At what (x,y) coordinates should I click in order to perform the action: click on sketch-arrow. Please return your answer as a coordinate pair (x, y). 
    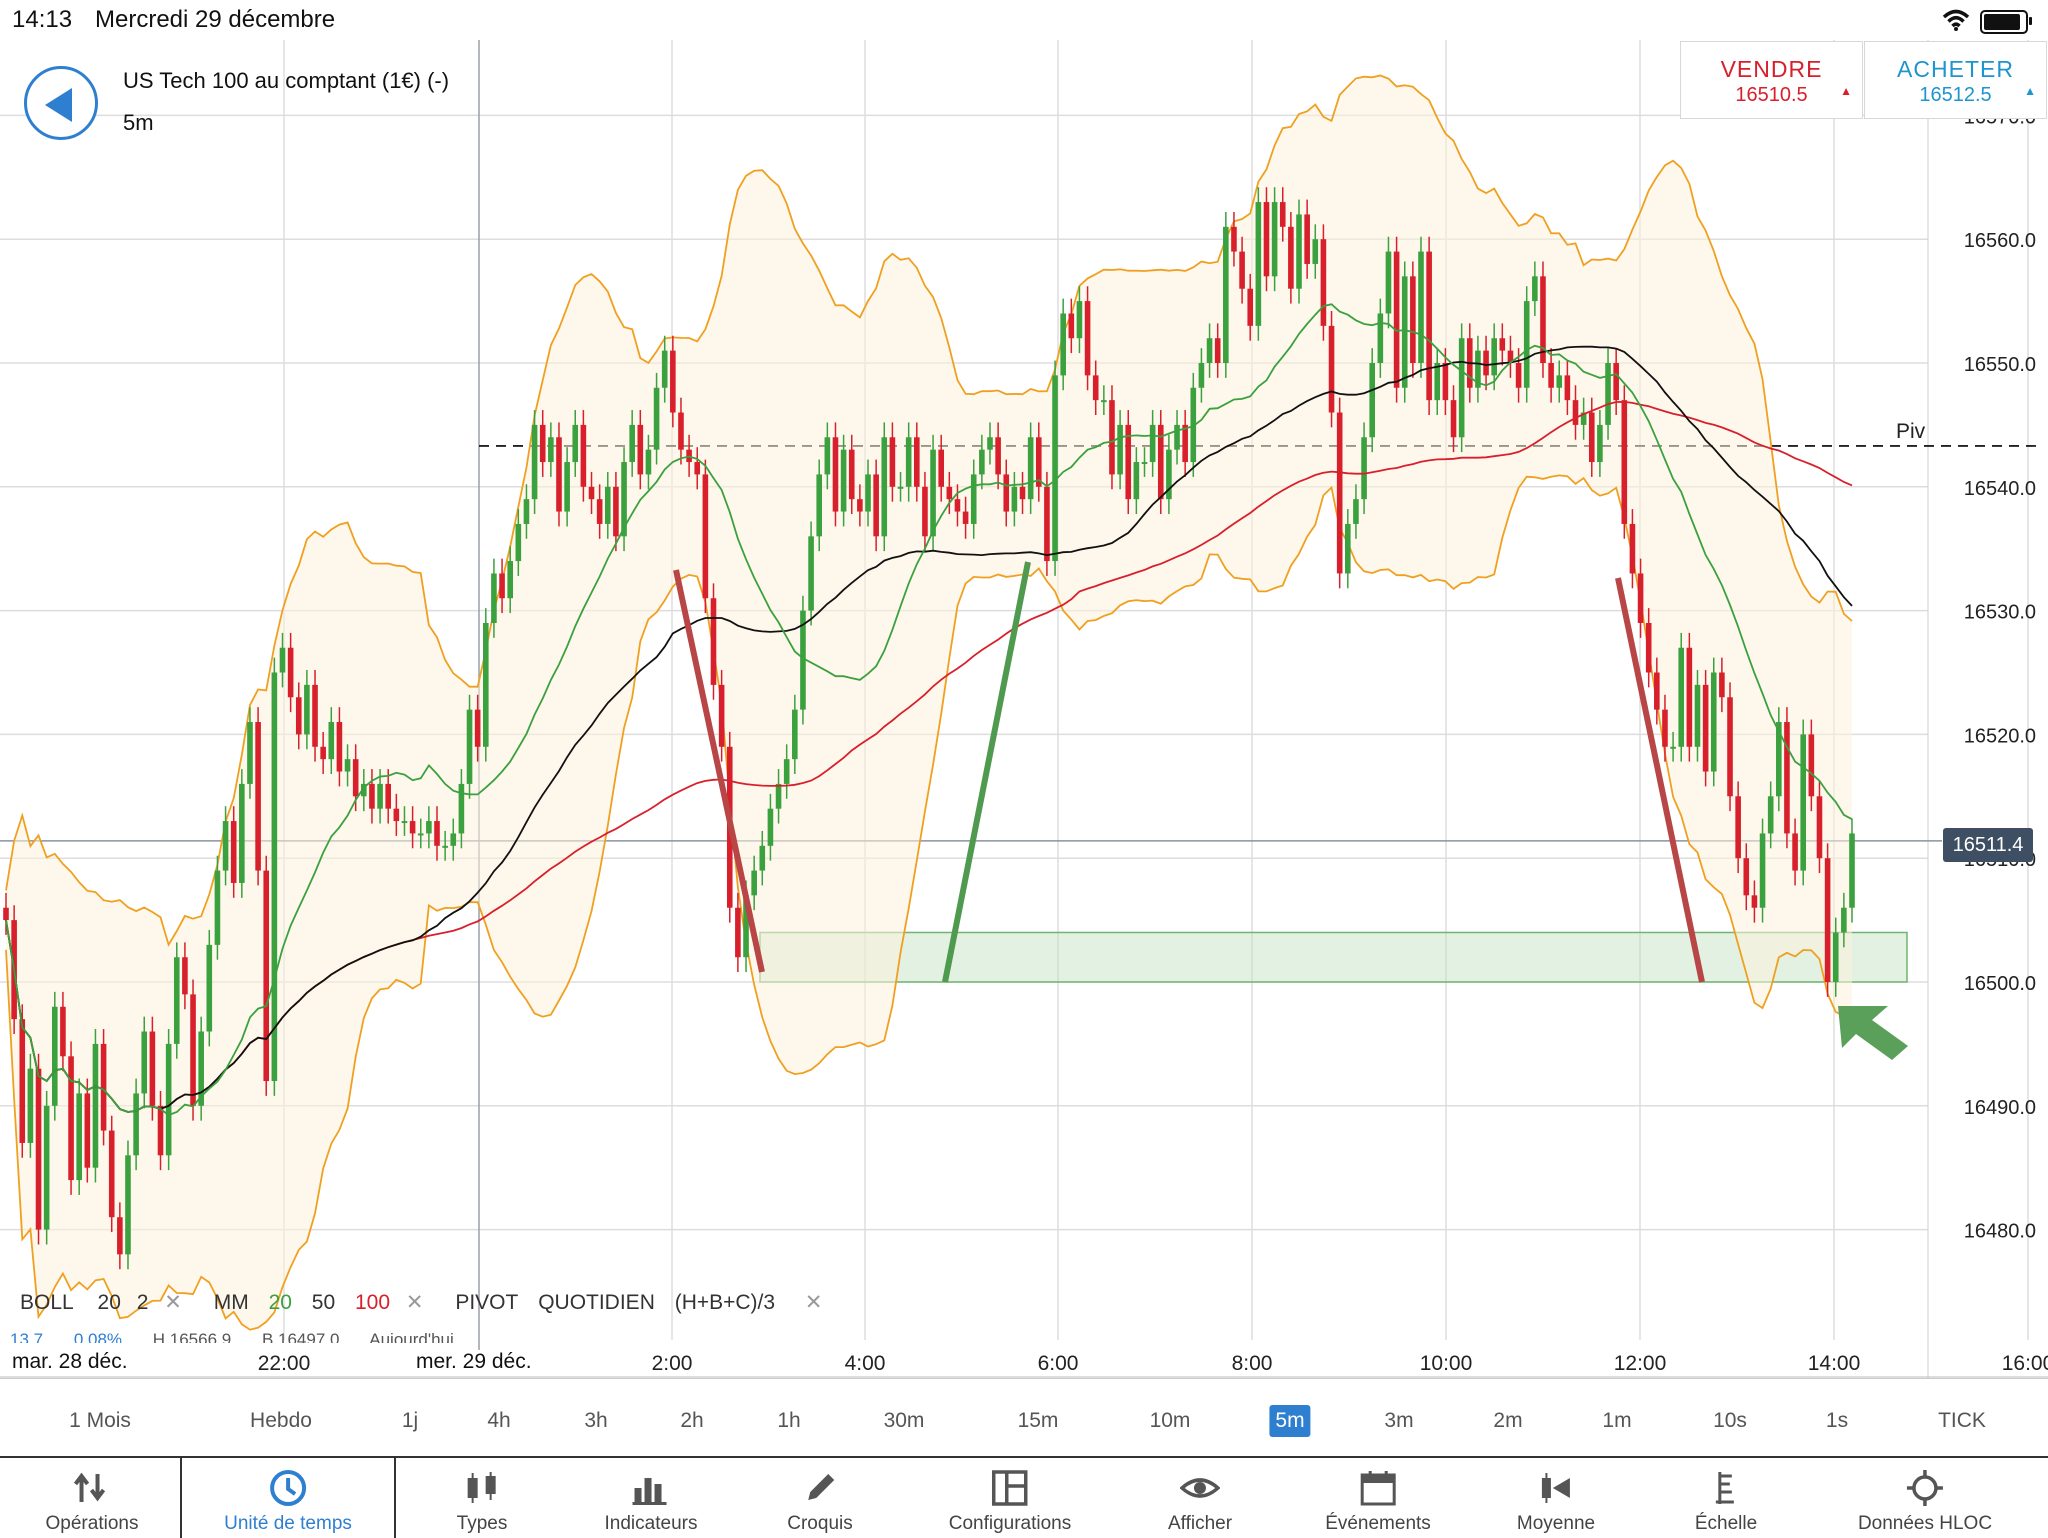
    Looking at the image, I should click on (1873, 1033).